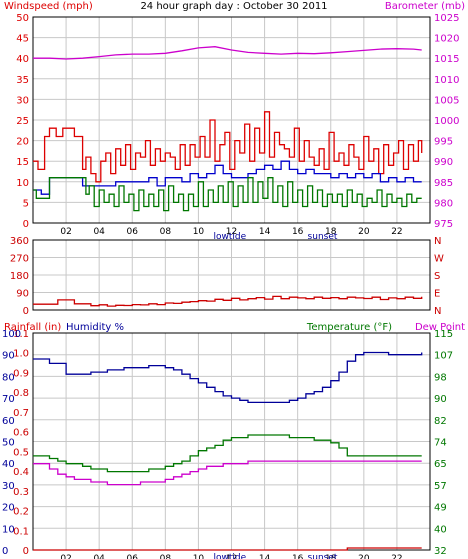 The height and width of the screenshot is (559, 468). Describe the element at coordinates (19, 259) in the screenshot. I see `direction-left-tick: 270` at that location.